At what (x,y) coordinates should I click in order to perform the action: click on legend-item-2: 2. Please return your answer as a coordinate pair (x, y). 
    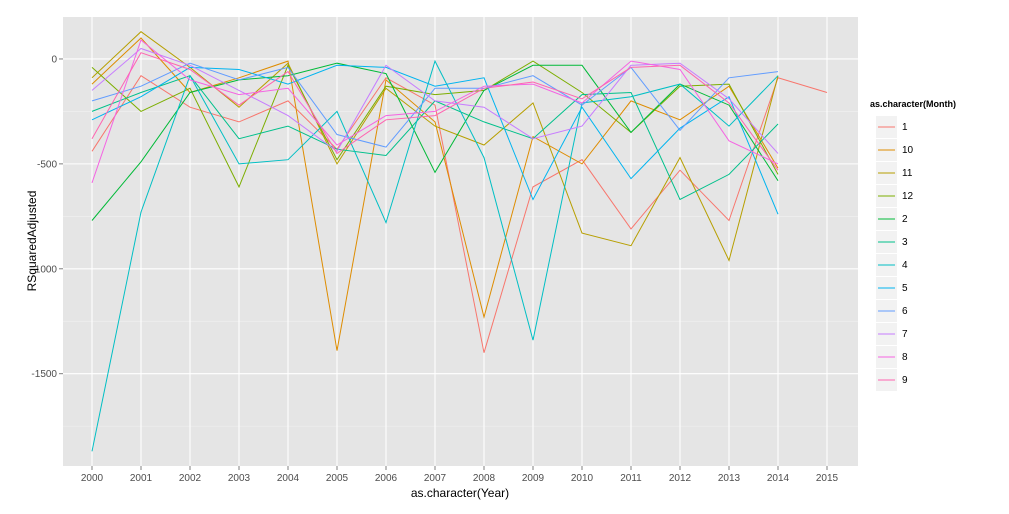
    Looking at the image, I should click on (892, 219).